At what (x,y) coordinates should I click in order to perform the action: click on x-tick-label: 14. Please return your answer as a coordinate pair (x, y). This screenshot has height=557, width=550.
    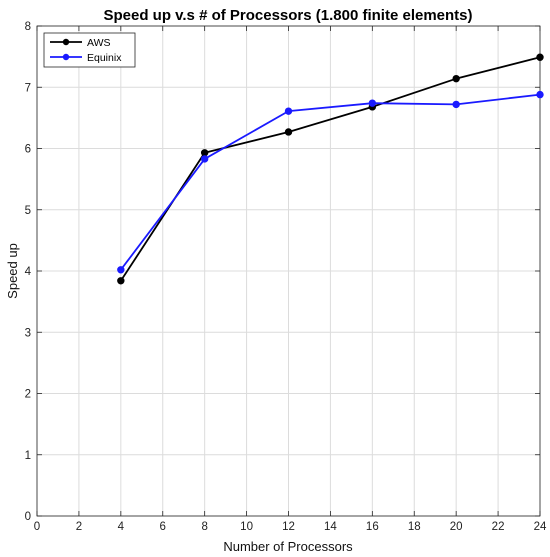
    Looking at the image, I should click on (330, 527).